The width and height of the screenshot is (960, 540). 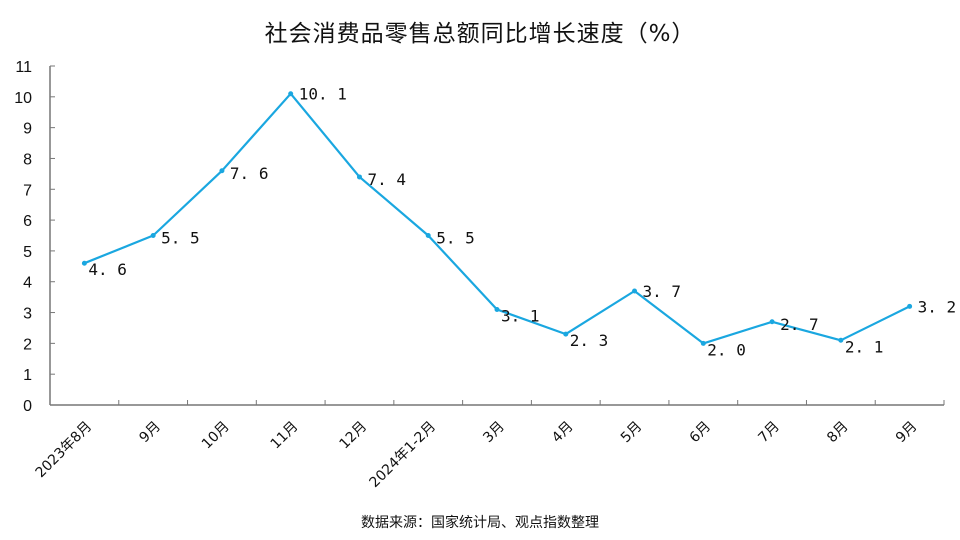 What do you see at coordinates (27, 406) in the screenshot?
I see `y-tick-label: 0` at bounding box center [27, 406].